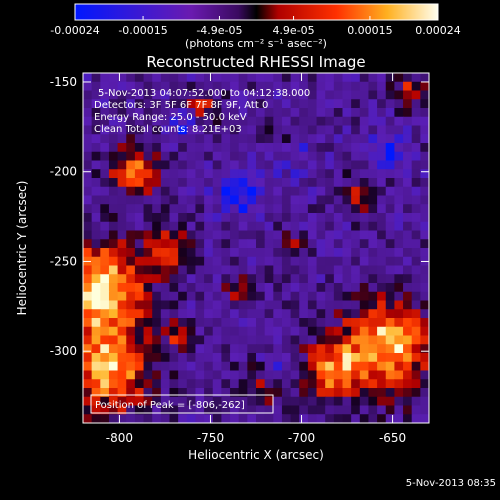  I want to click on colorbar, so click(256, 12).